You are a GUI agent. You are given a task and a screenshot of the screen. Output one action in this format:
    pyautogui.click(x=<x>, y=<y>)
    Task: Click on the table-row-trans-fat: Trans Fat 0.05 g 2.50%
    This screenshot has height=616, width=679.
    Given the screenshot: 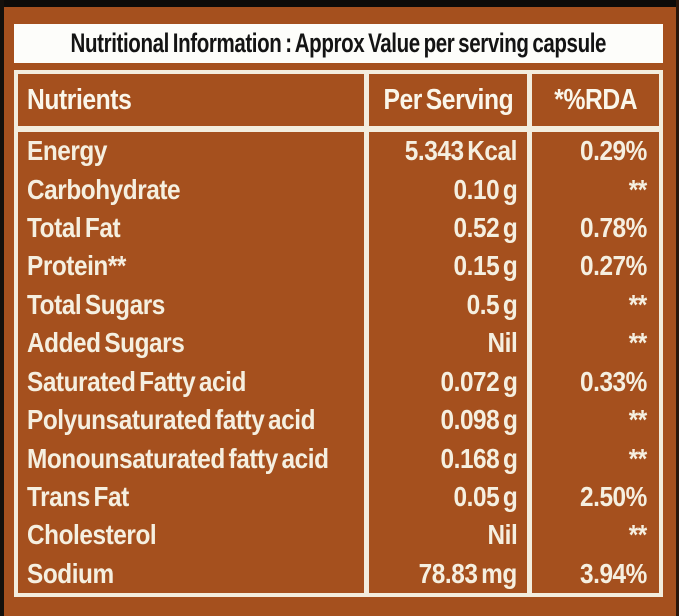 What is the action you would take?
    pyautogui.click(x=338, y=497)
    